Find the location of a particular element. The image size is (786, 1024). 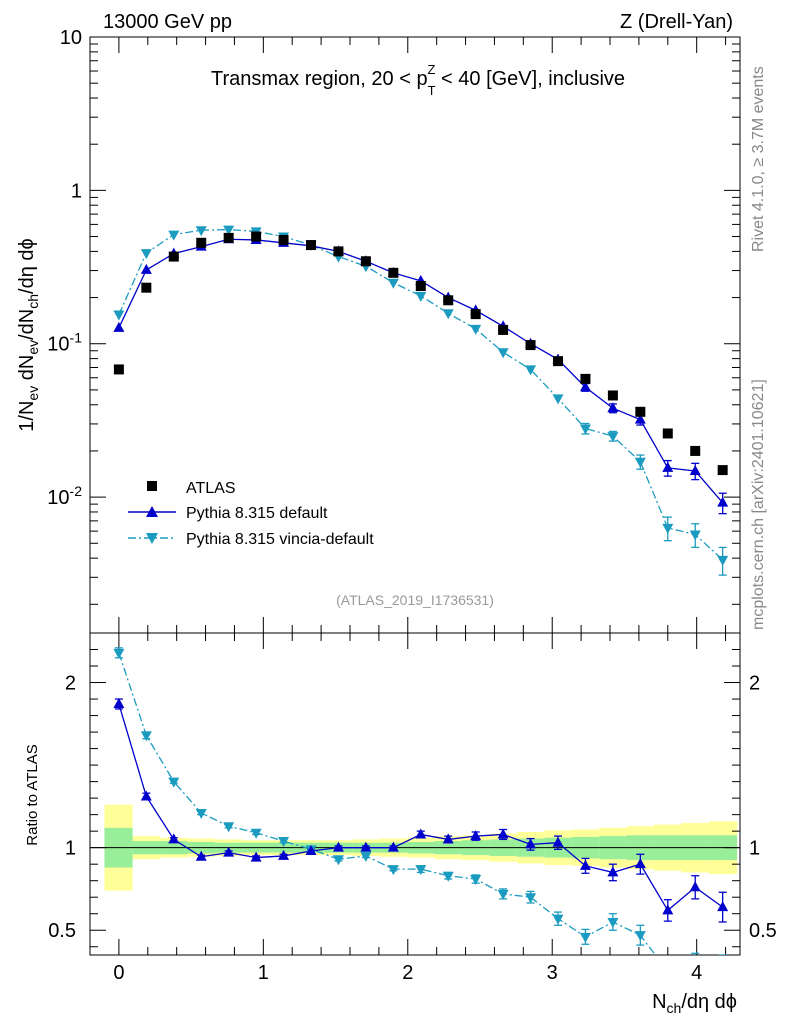

legend-atlas-marker is located at coordinates (152, 486).